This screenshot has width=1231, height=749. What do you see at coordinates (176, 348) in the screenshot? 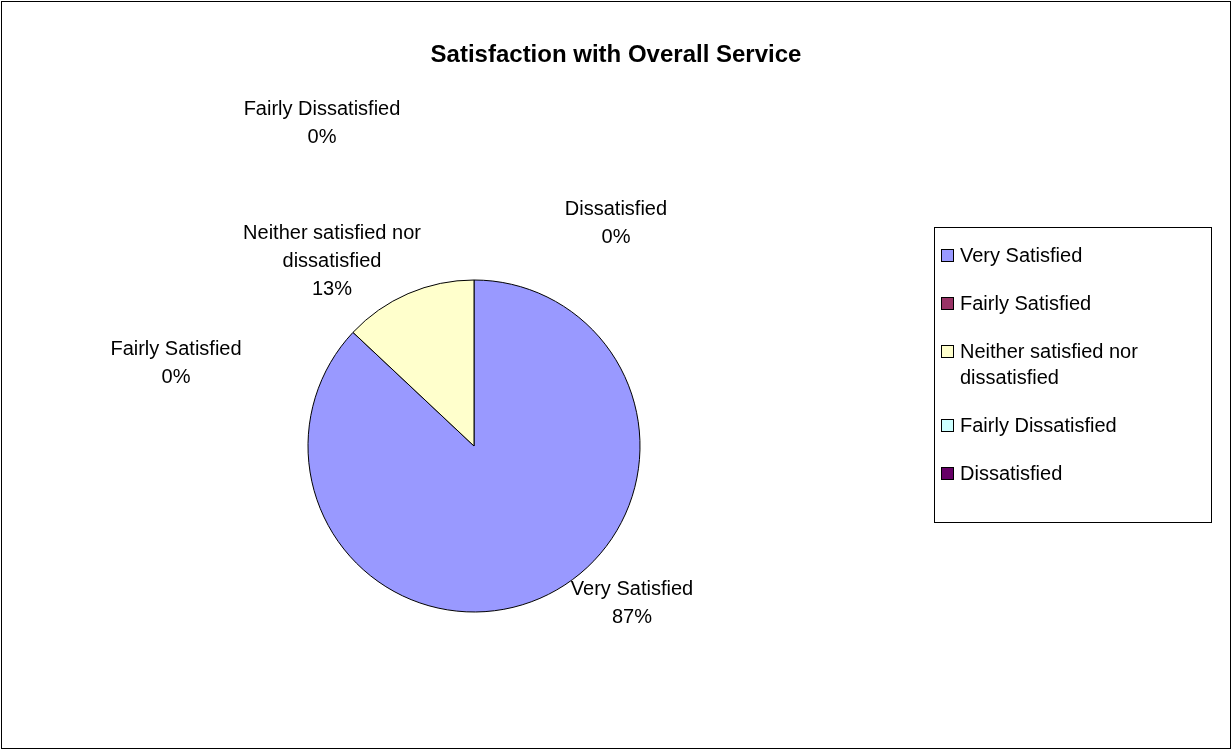
I see `category-label: Fairly Satisfied` at bounding box center [176, 348].